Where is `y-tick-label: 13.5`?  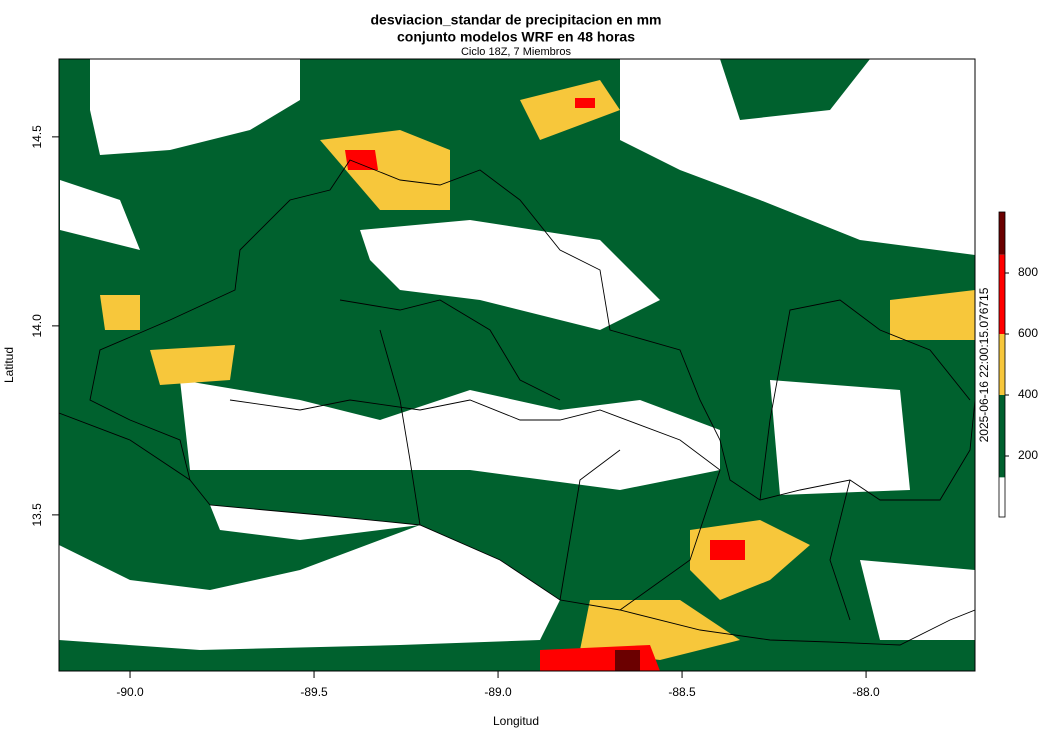 y-tick-label: 13.5 is located at coordinates (37, 515).